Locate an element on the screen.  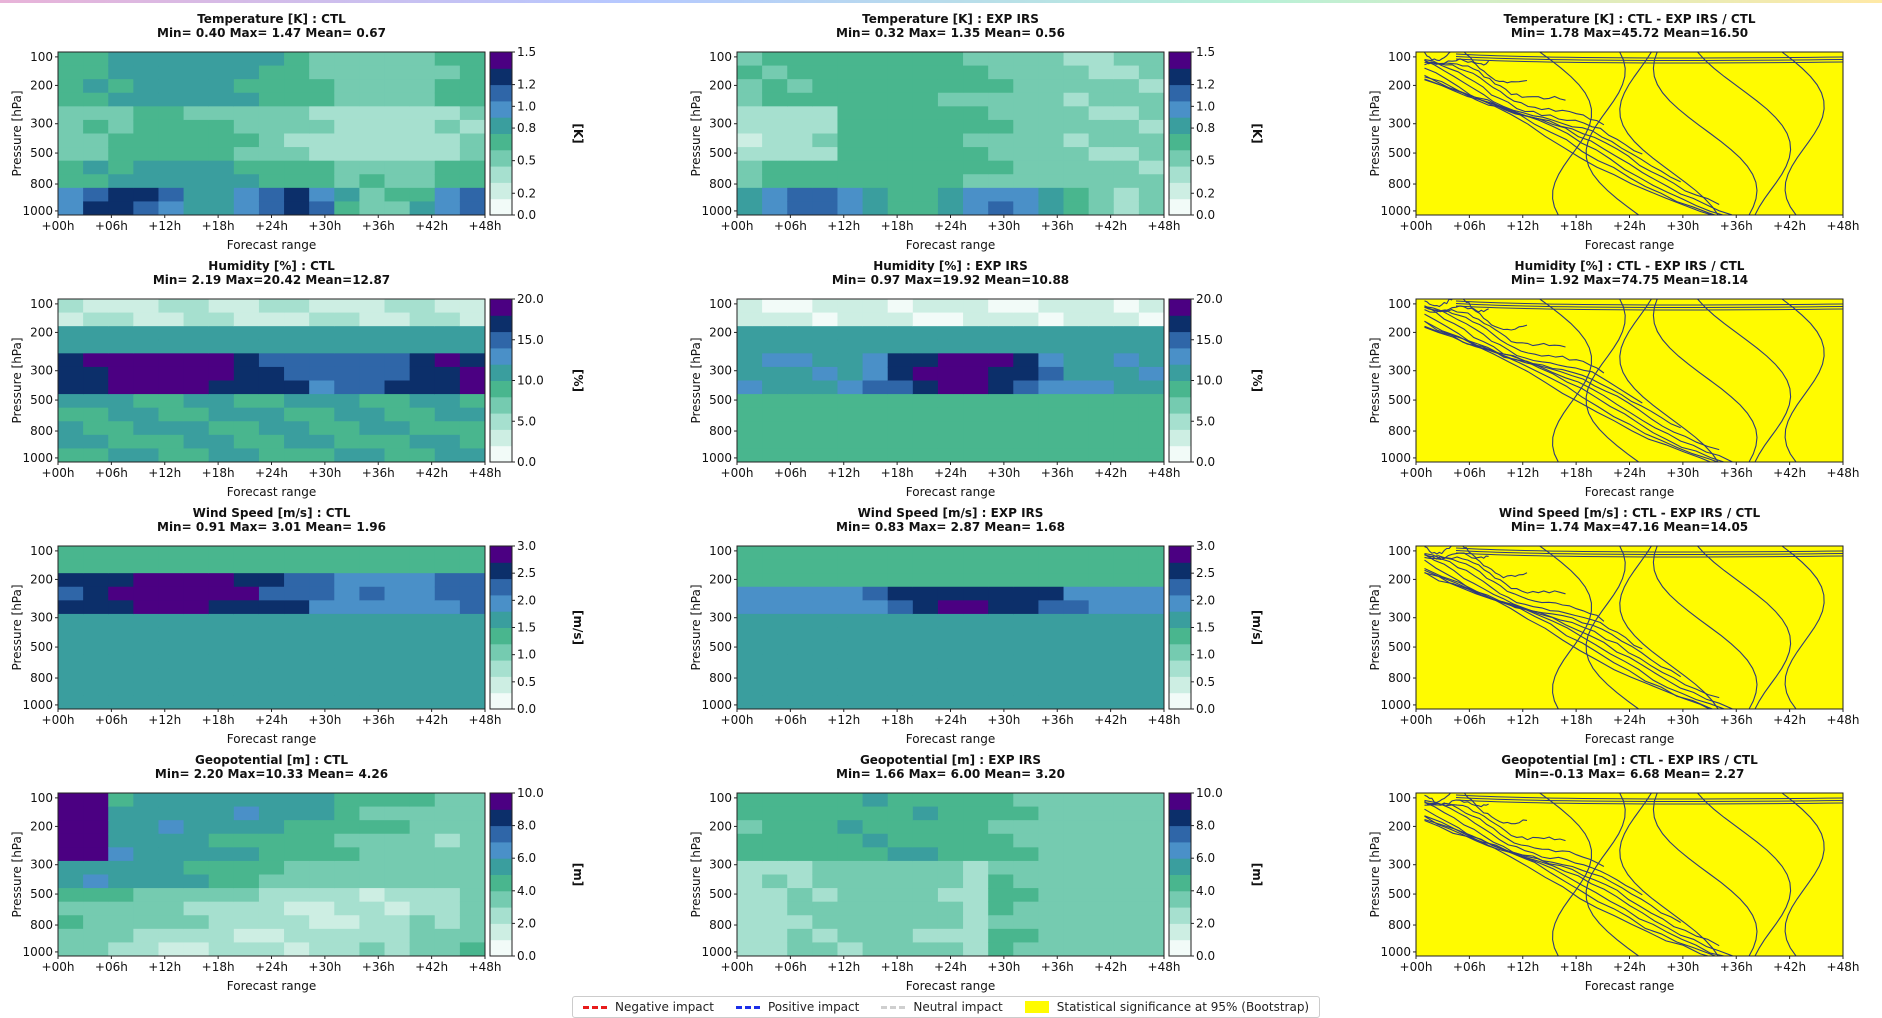
positive-swatch is located at coordinates (747, 1007).